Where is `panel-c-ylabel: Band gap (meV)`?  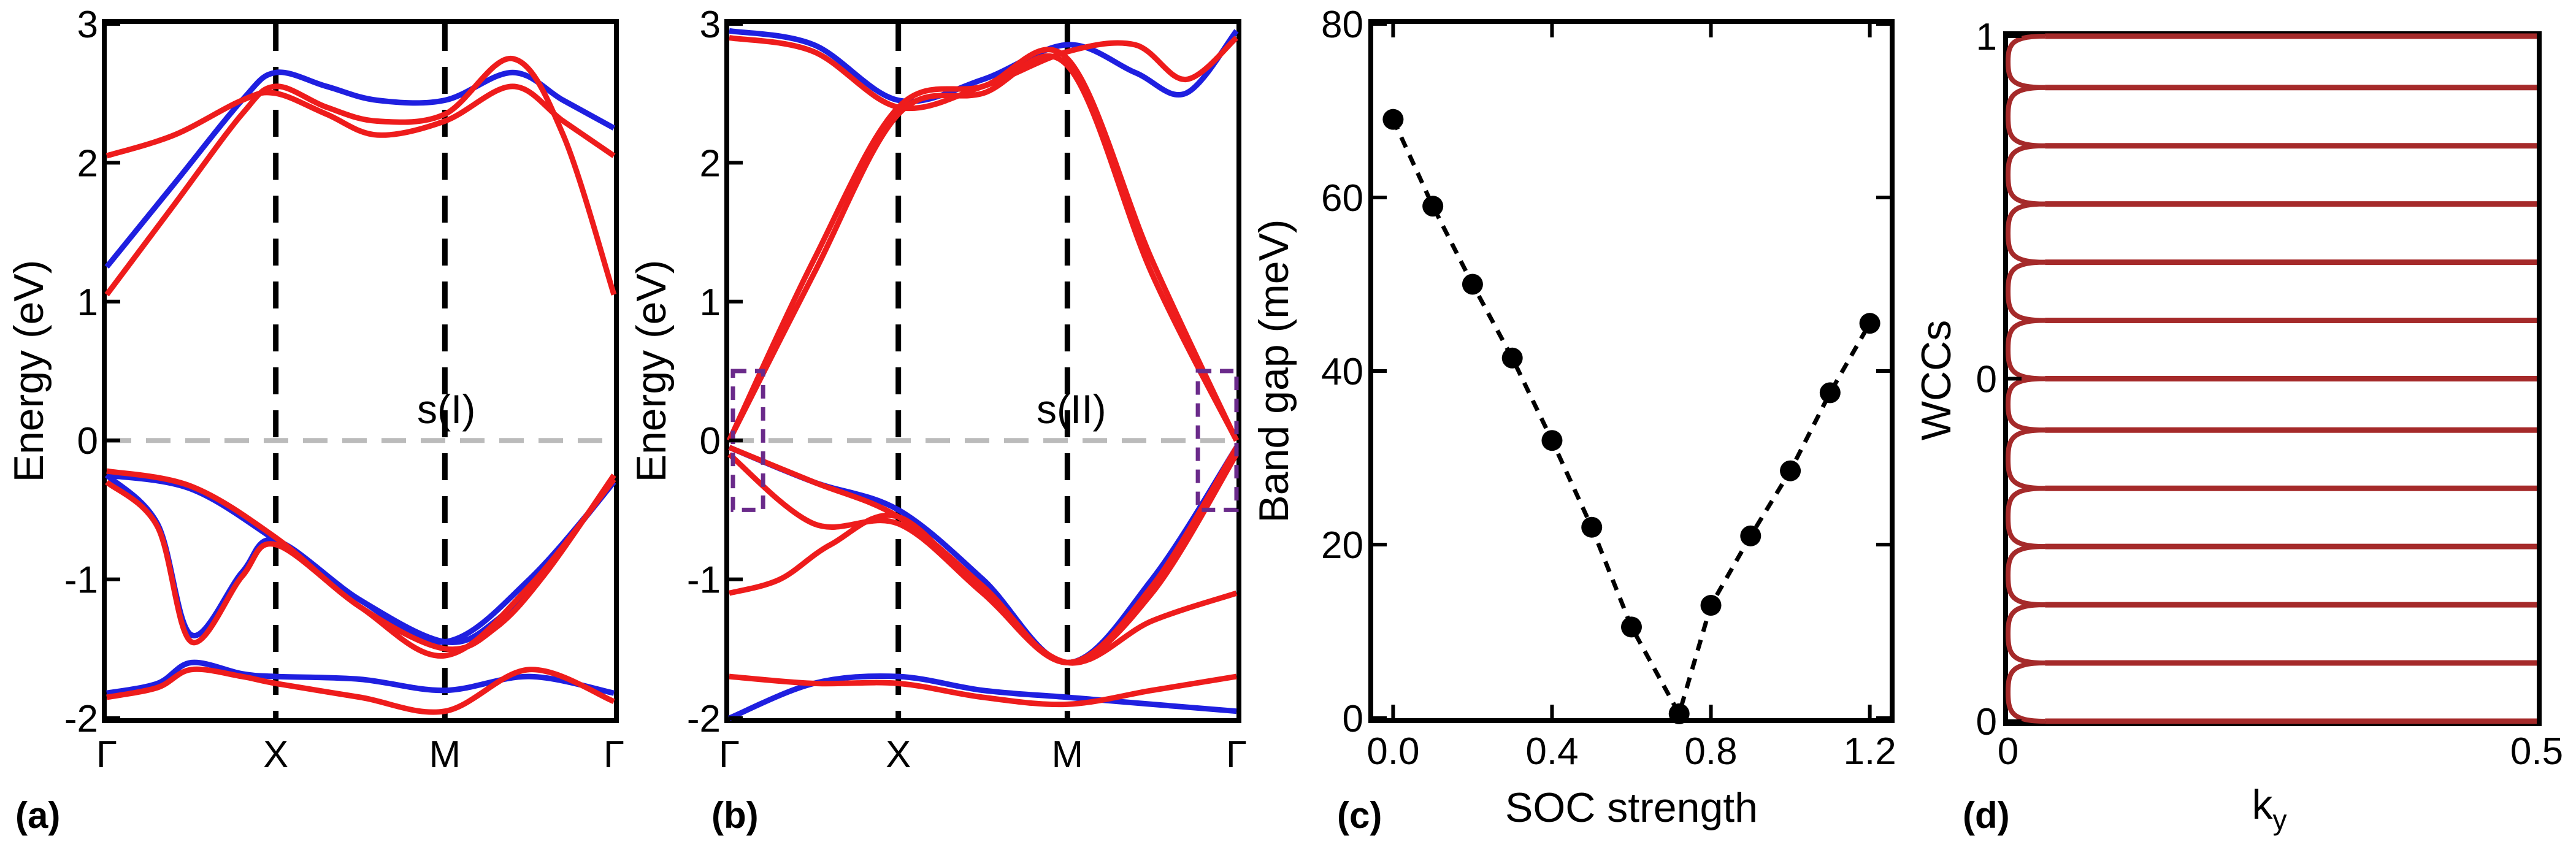 panel-c-ylabel: Band gap (meV) is located at coordinates (1274, 371).